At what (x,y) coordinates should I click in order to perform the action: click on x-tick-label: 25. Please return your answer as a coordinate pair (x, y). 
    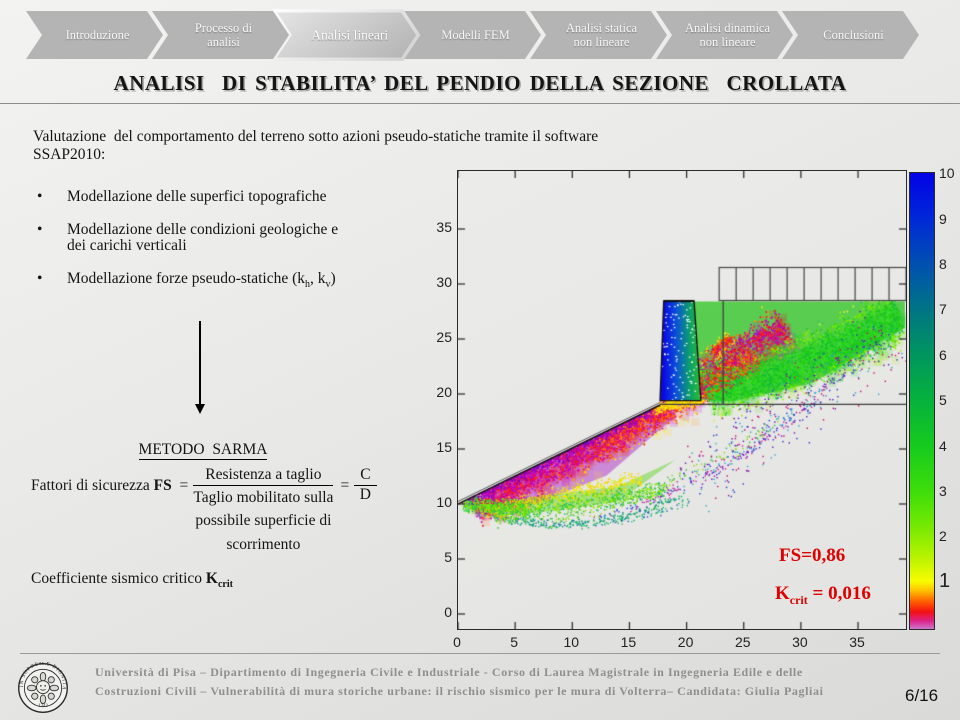
    Looking at the image, I should click on (742, 642).